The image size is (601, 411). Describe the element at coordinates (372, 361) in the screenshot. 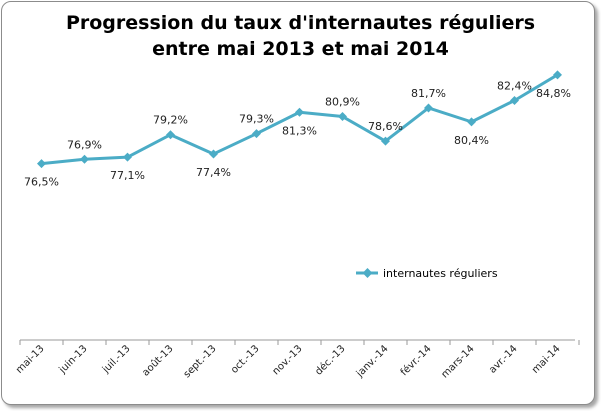

I see `x-tick-label: janv.-14` at that location.